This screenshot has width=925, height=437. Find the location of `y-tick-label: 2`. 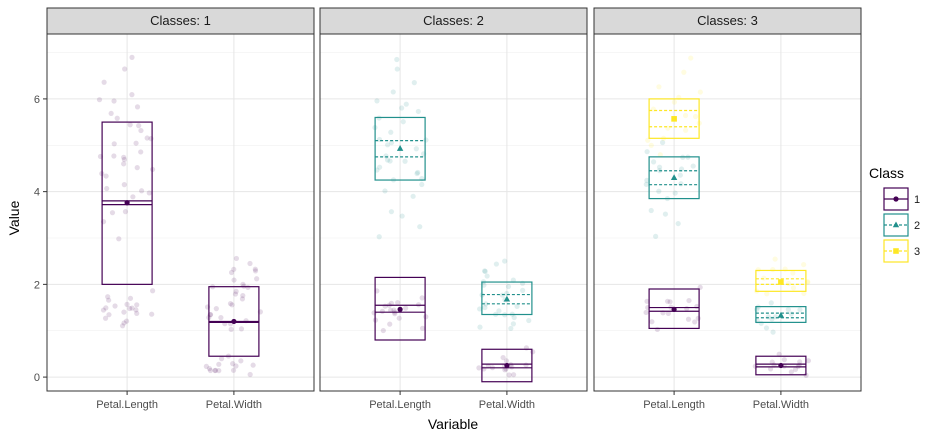

y-tick-label: 2 is located at coordinates (37, 285).